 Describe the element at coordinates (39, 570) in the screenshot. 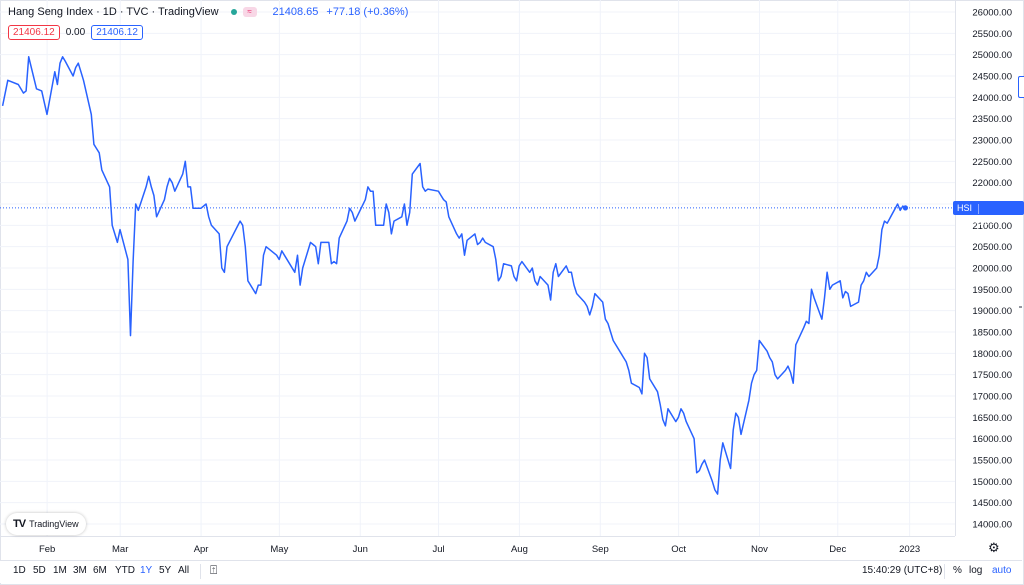

I see `range-5d-button: 5D` at that location.